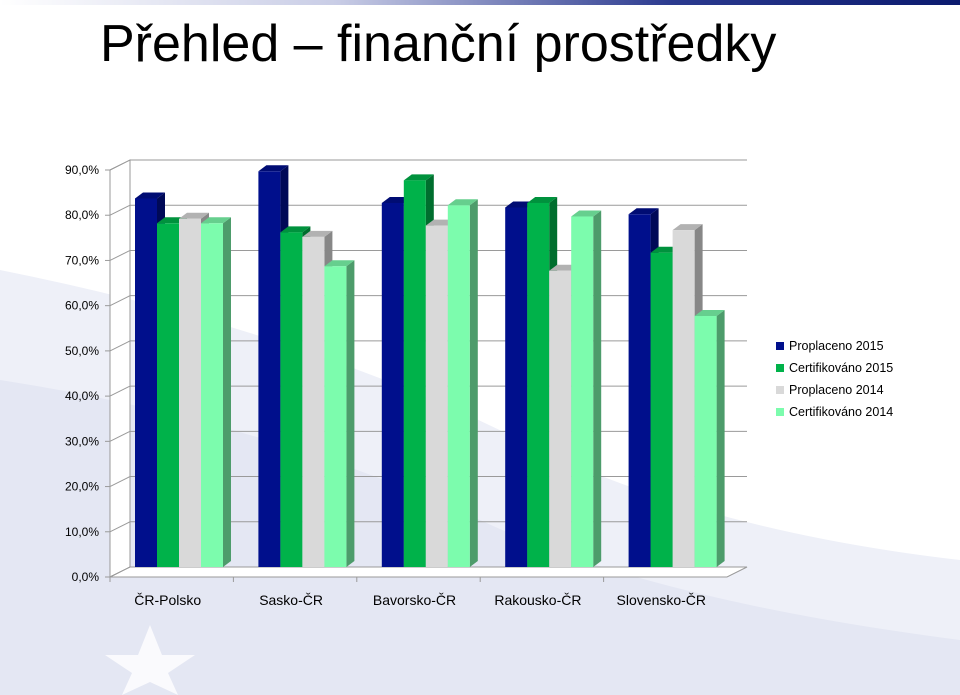 This screenshot has width=960, height=695. I want to click on y-tick-label: 60,0%, so click(82, 306).